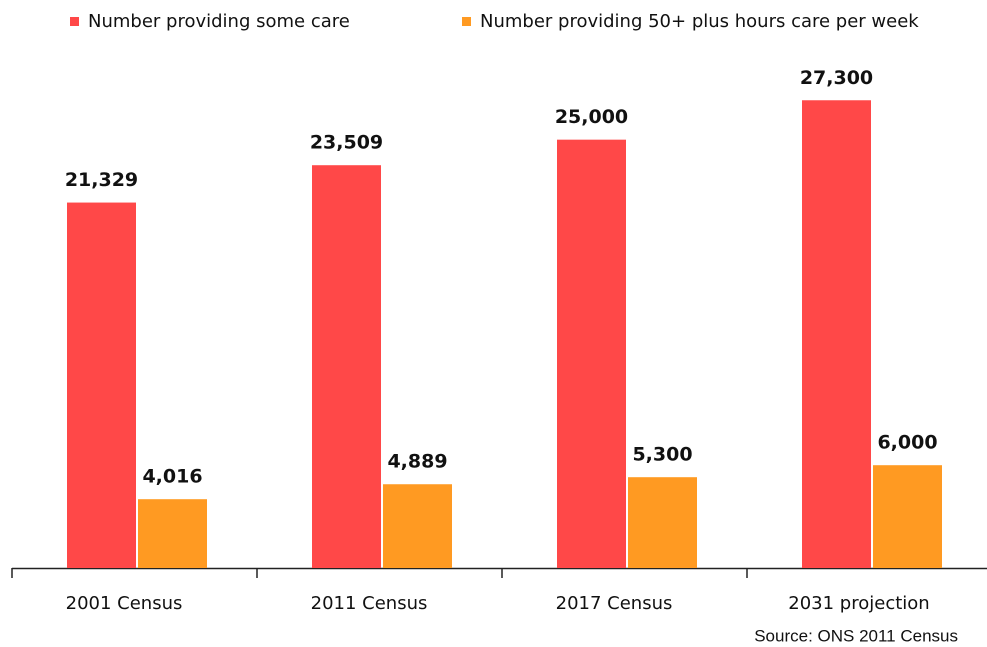 This screenshot has height=647, width=987. Describe the element at coordinates (591, 117) in the screenshot. I see `value-label: 25,000` at that location.